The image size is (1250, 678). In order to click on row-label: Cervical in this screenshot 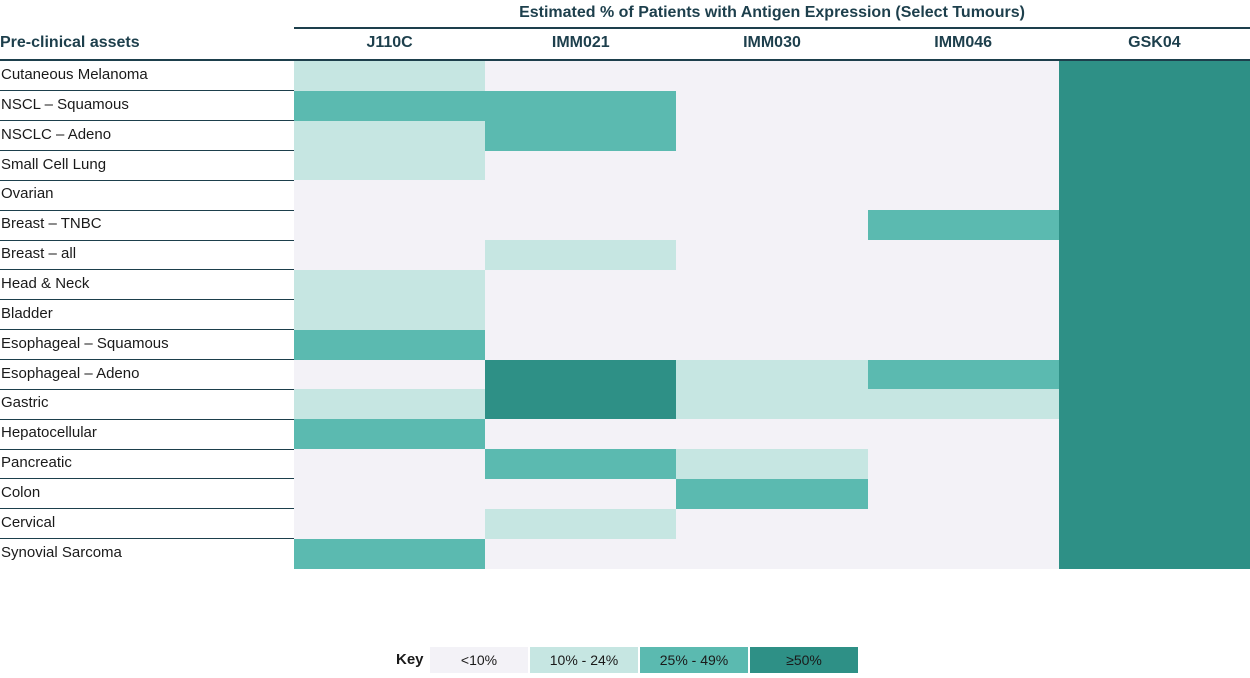, I will do `click(28, 522)`.